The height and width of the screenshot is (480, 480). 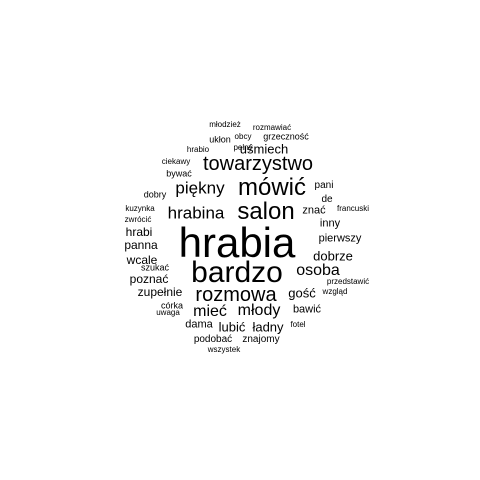 What do you see at coordinates (261, 339) in the screenshot?
I see `word-znajomy: znajomy` at bounding box center [261, 339].